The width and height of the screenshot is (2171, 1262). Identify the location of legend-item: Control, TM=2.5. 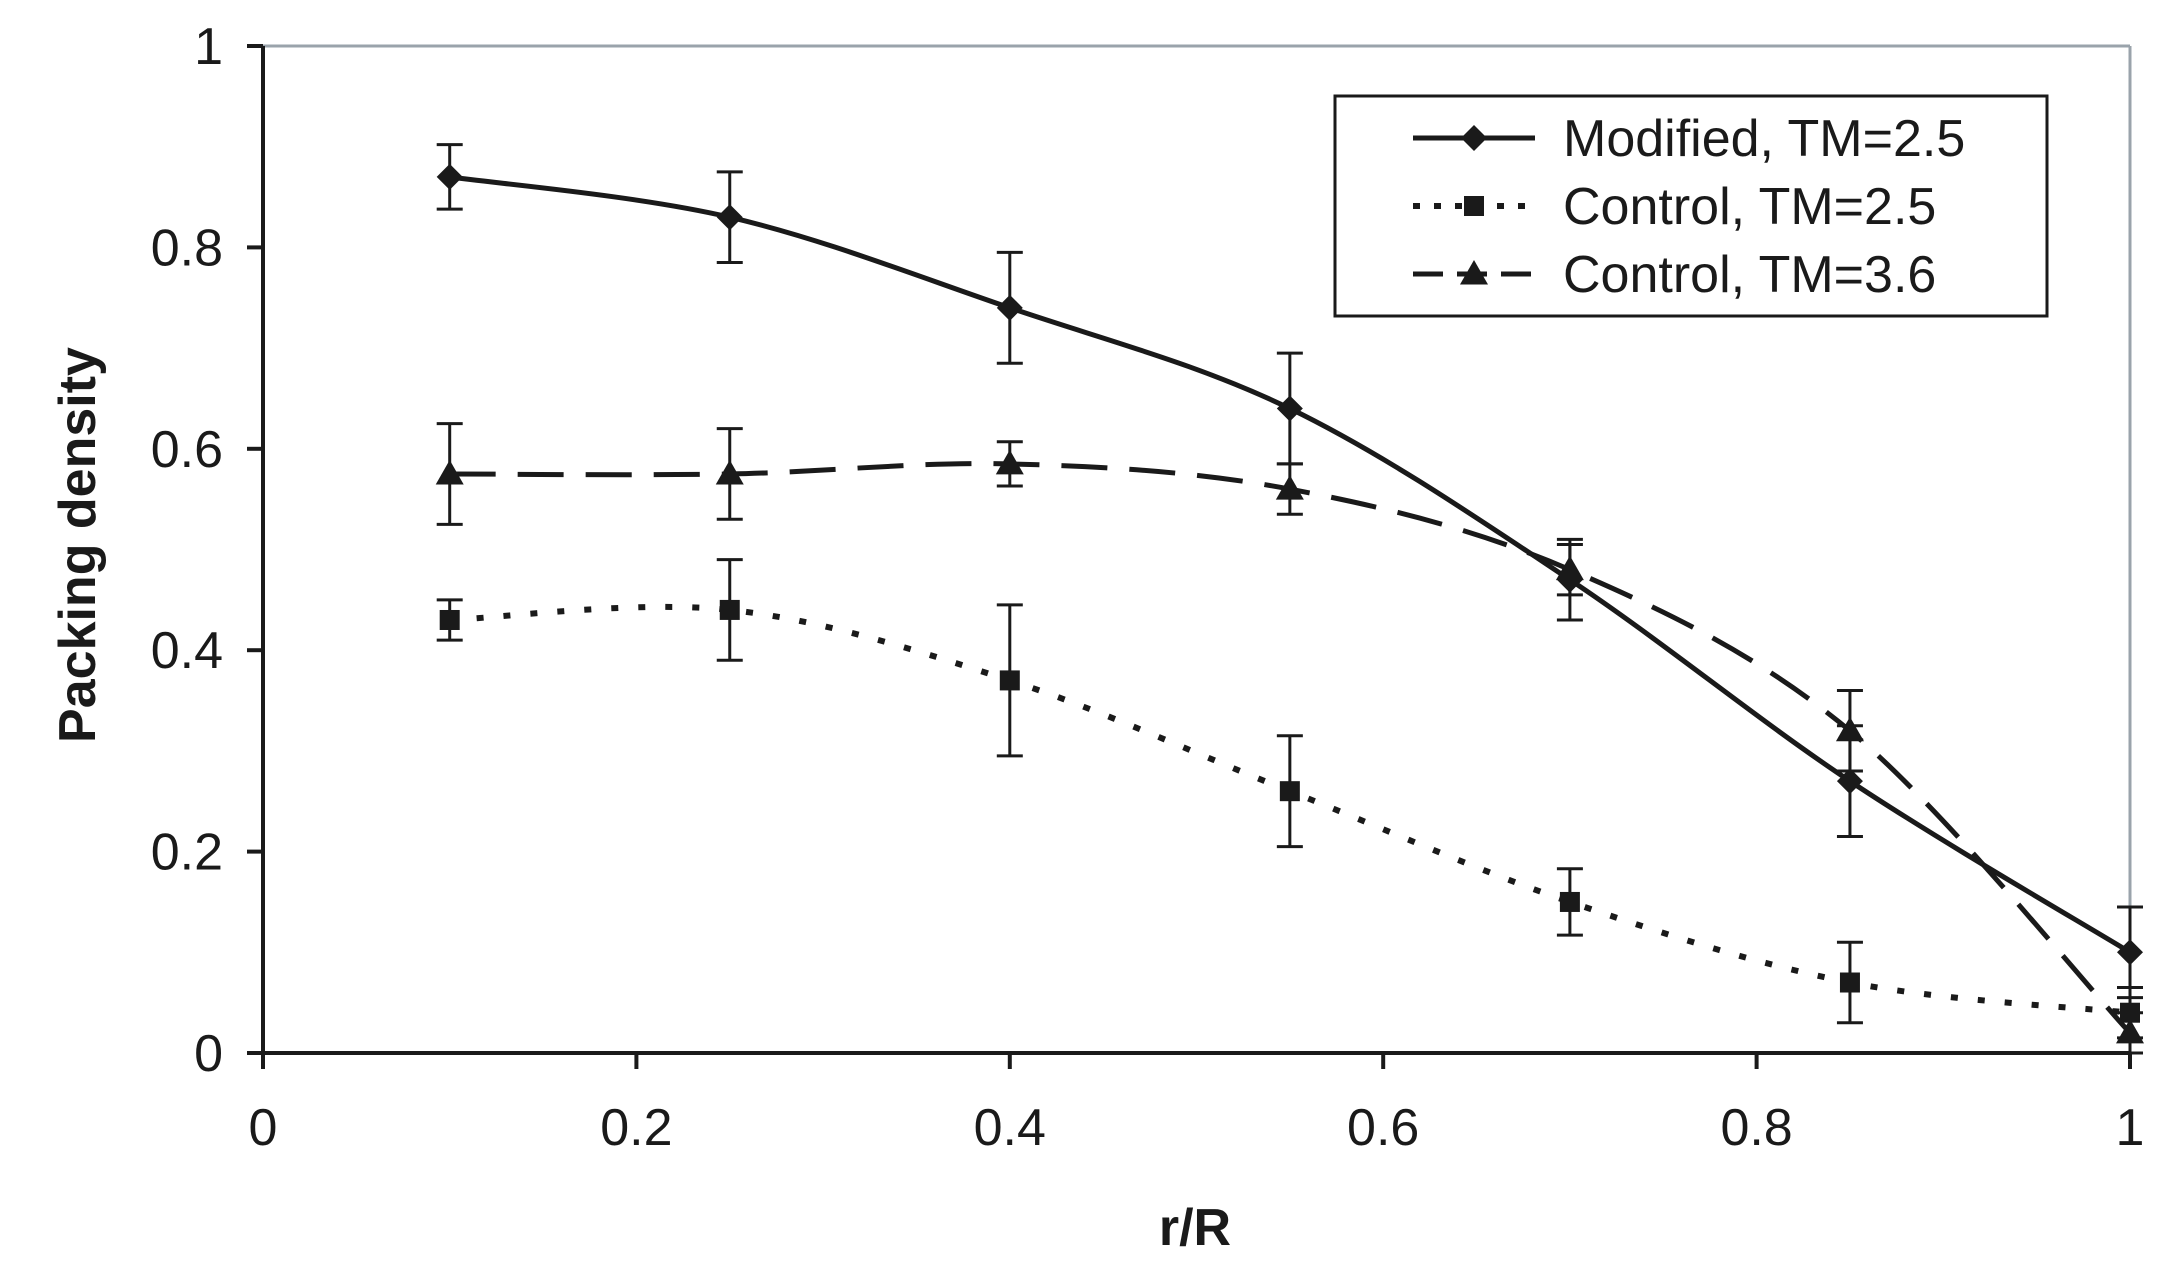
(1674, 207).